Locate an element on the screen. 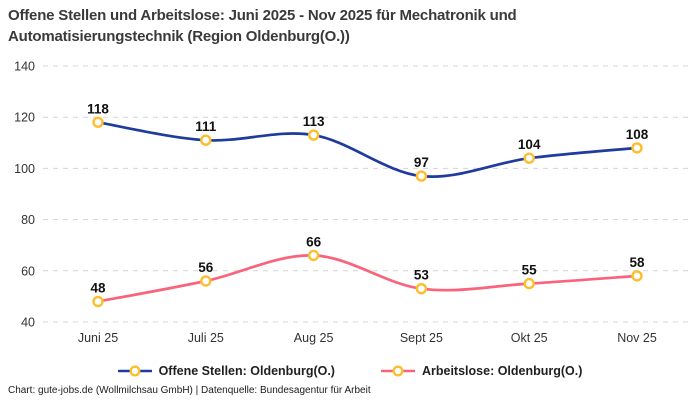  x-tick-label: Sept 25 is located at coordinates (421, 338).